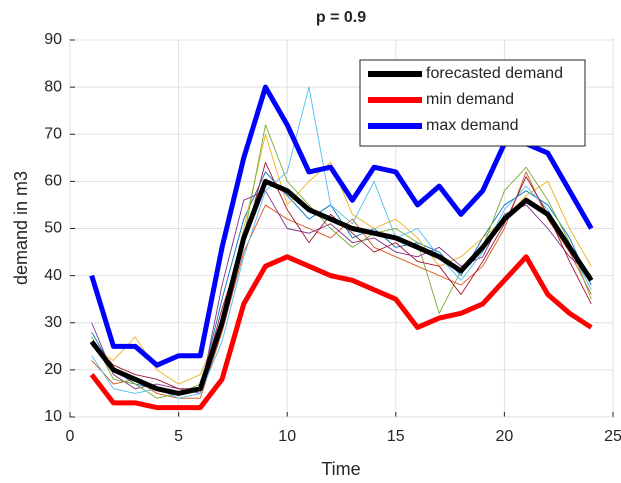  I want to click on legend-label: max demand, so click(472, 125).